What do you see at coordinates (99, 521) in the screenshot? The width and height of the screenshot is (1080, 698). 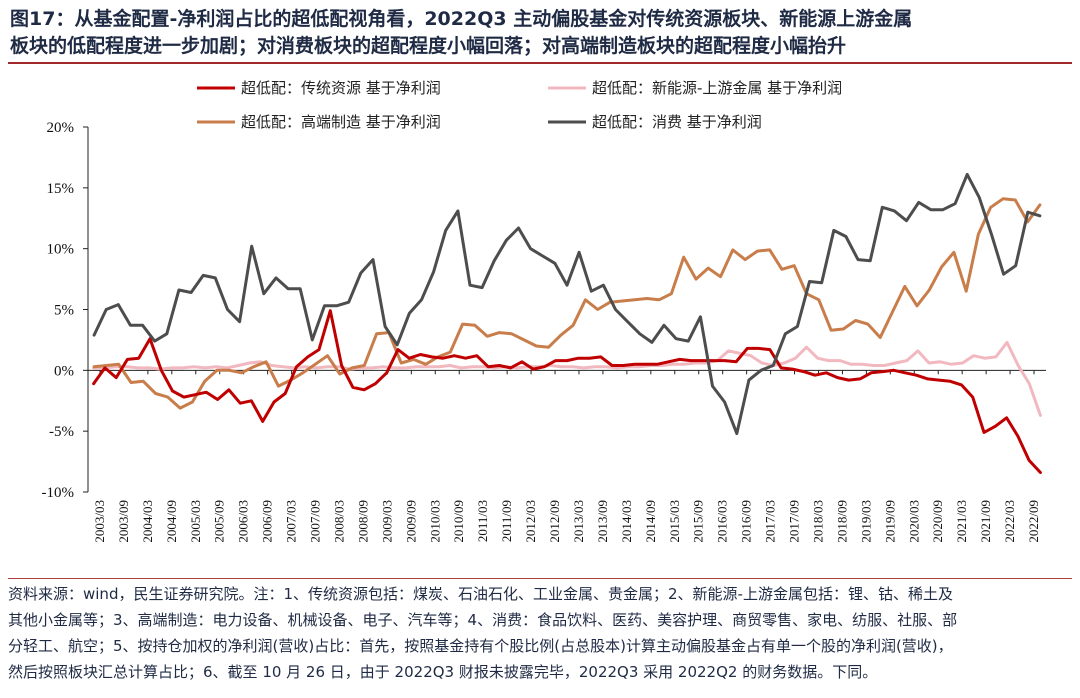 I see `x-tick-label: 2003/03` at bounding box center [99, 521].